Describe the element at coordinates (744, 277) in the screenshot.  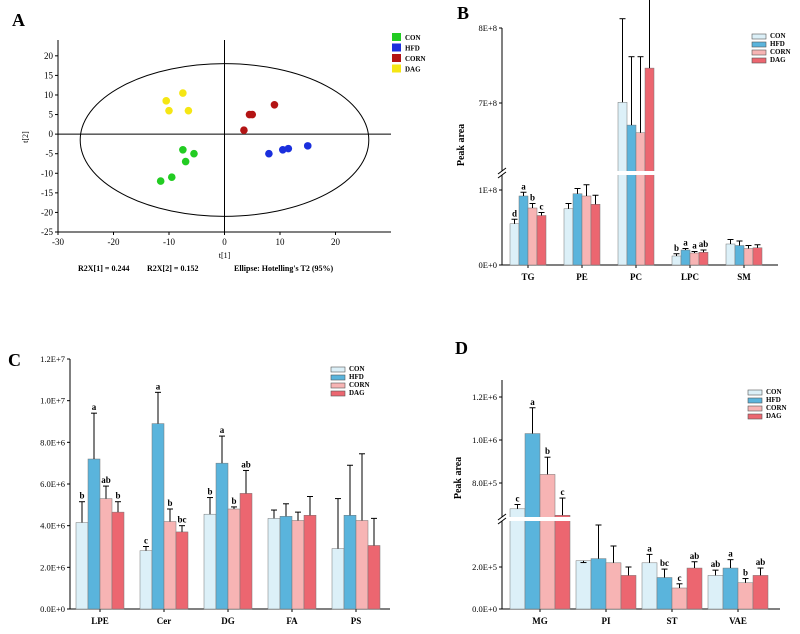
I see `bar-category-label: SM` at that location.